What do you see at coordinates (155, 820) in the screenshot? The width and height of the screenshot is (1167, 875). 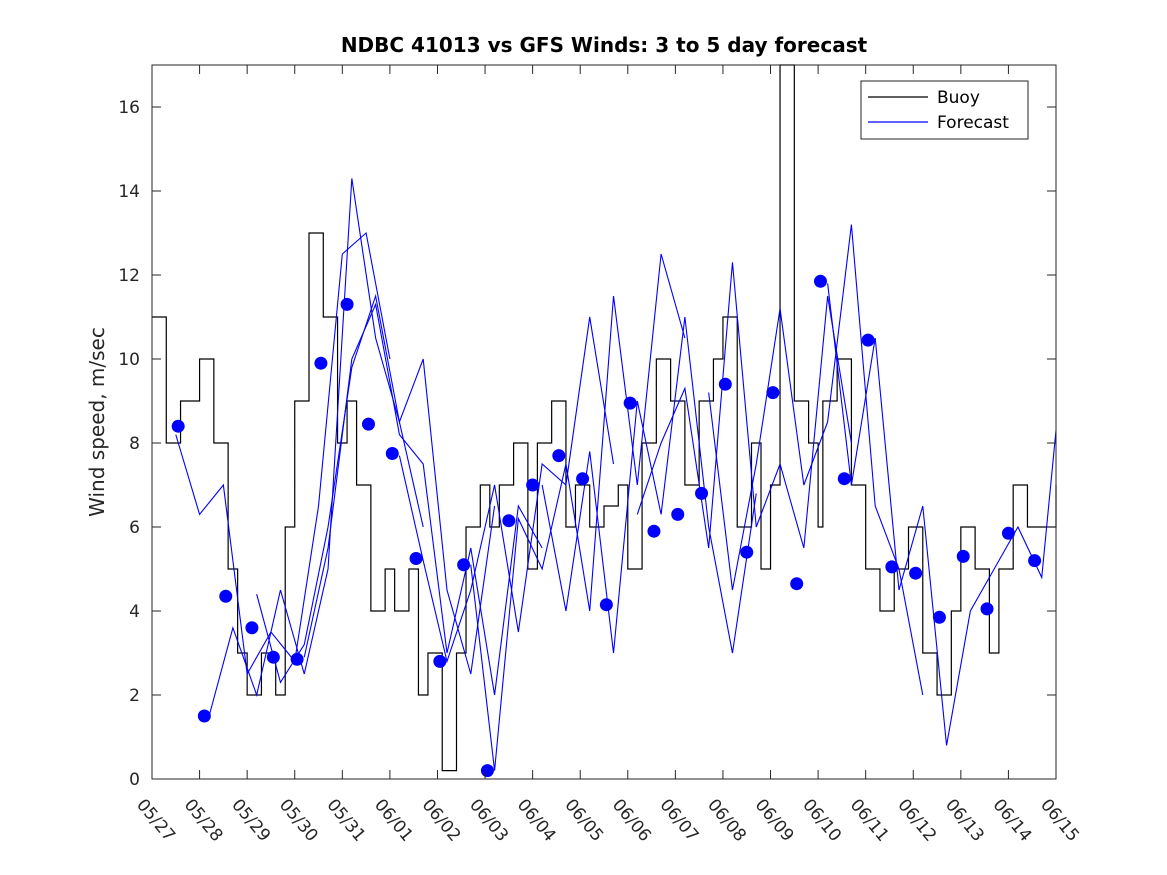 I see `x-tick-label: 05/27` at bounding box center [155, 820].